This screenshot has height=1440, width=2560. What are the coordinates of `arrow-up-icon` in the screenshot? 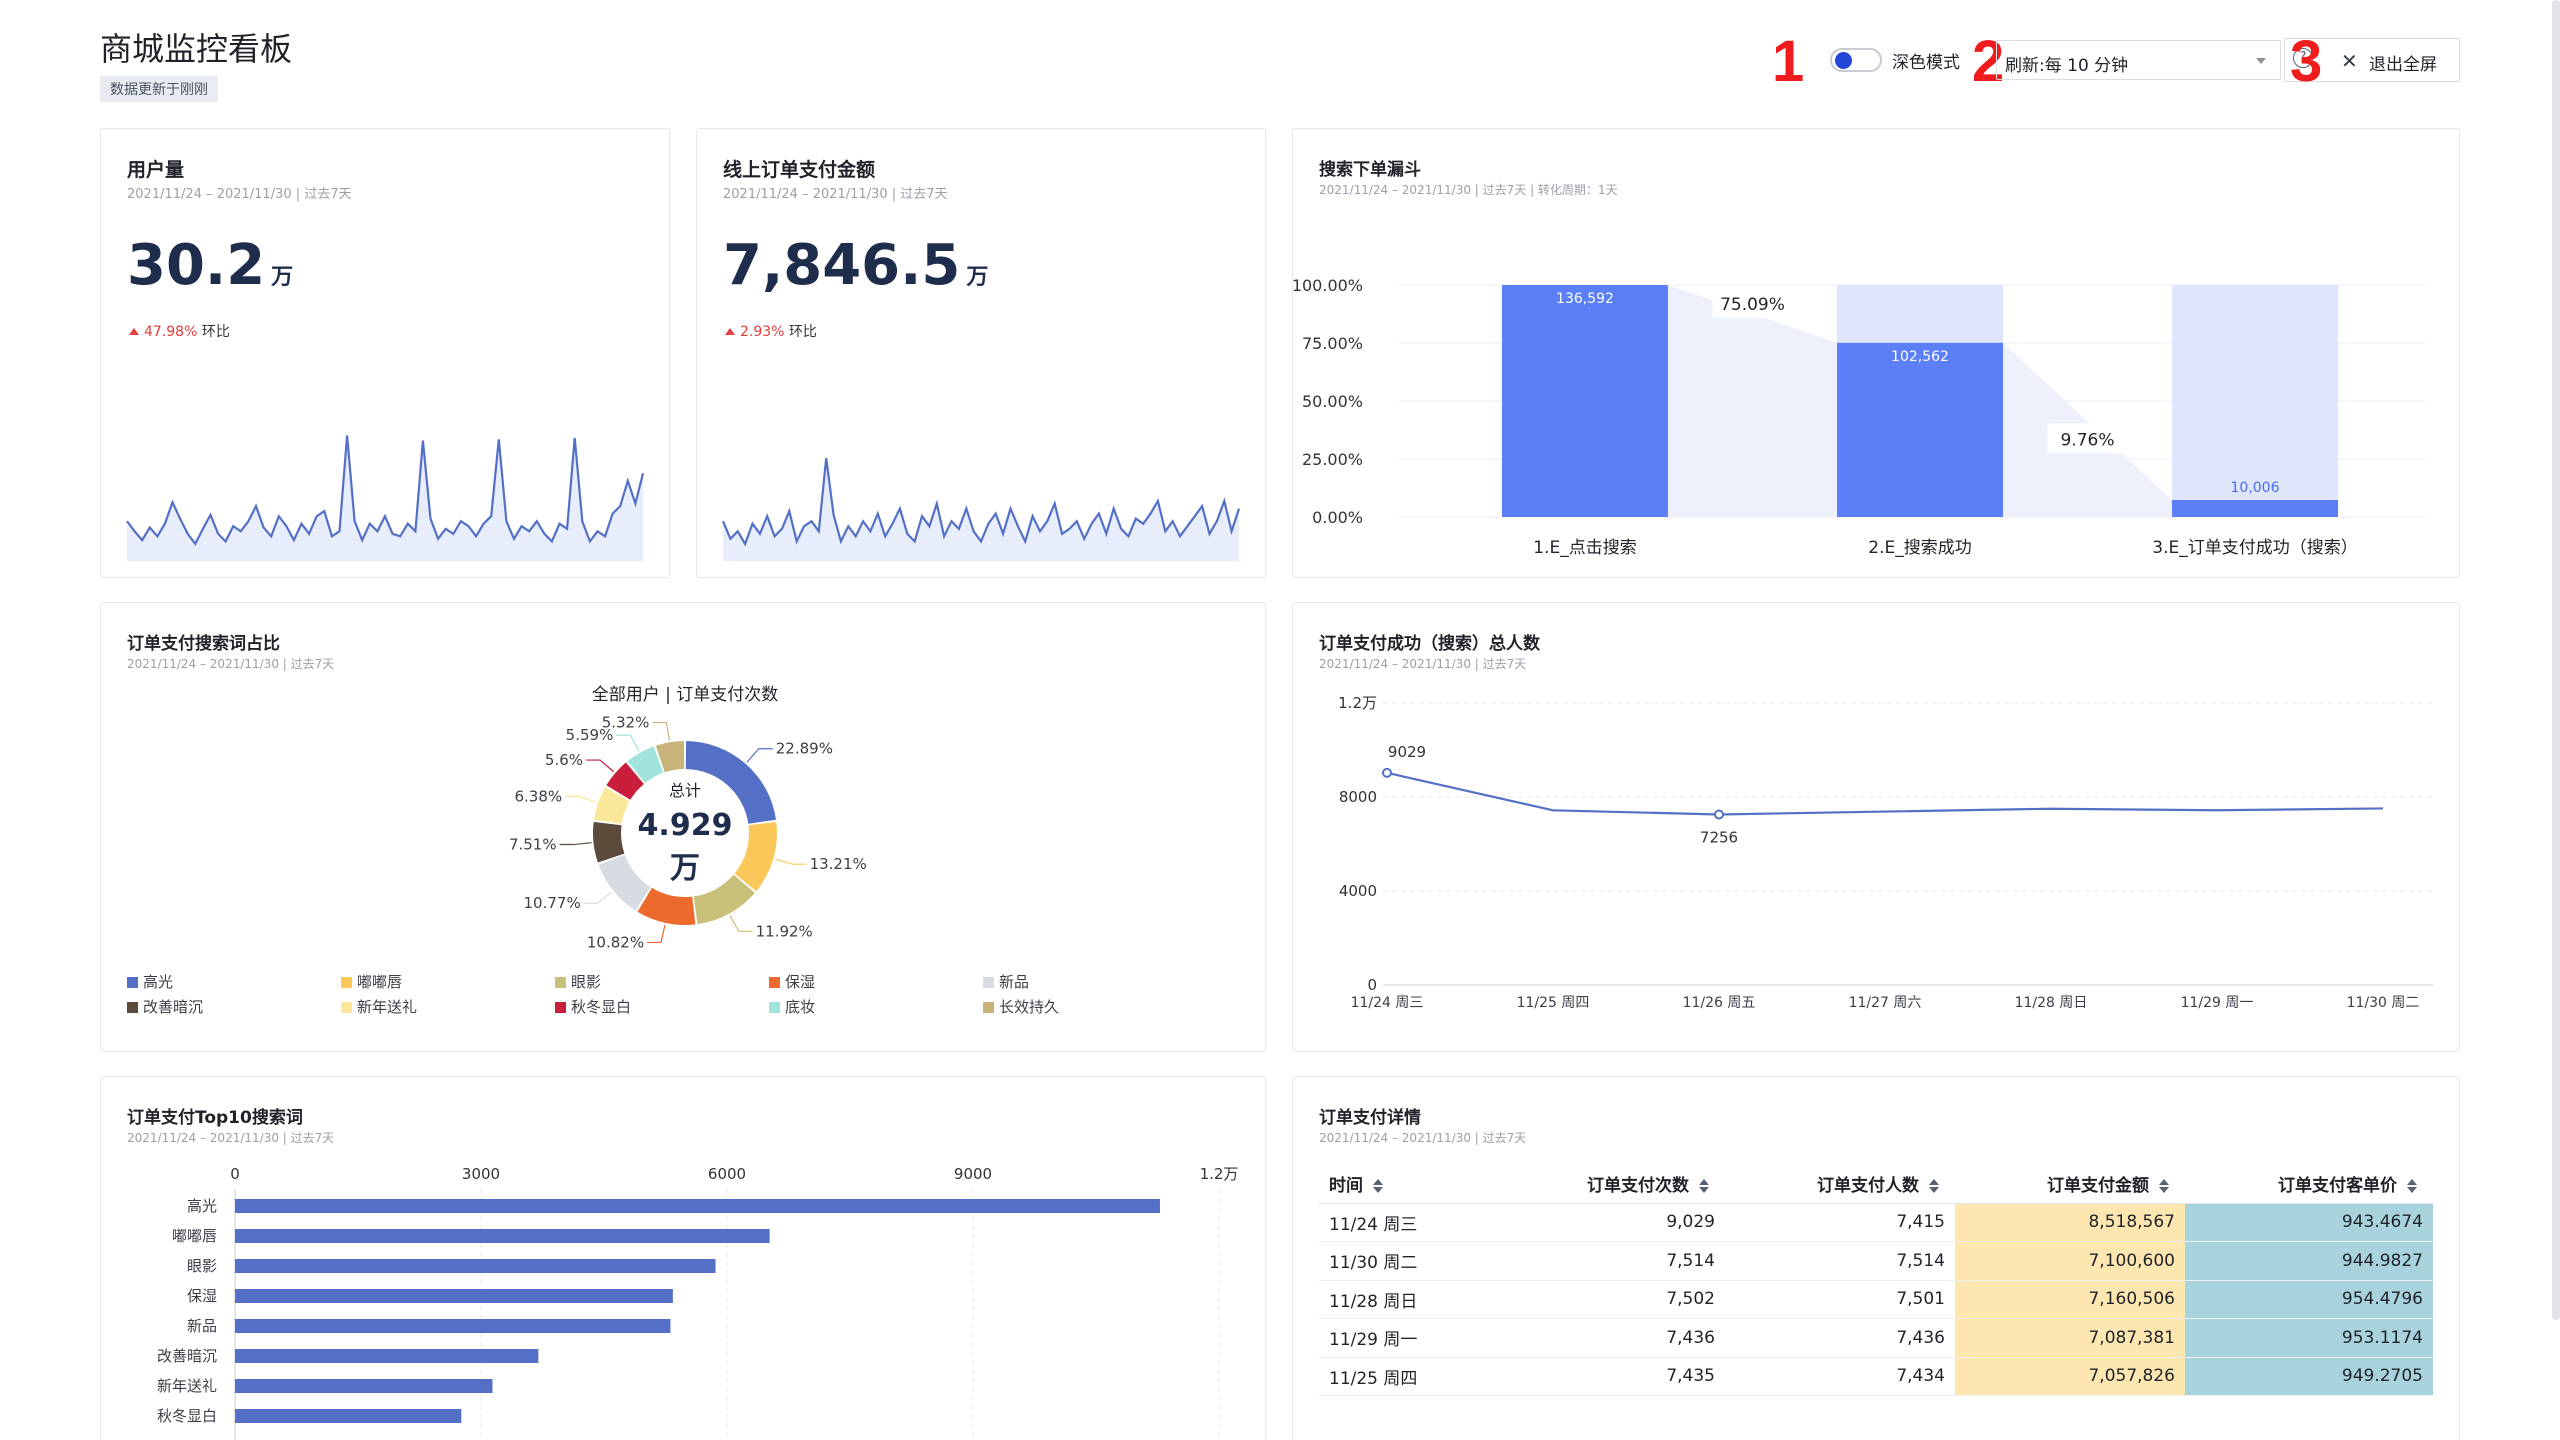 It's located at (730, 331).